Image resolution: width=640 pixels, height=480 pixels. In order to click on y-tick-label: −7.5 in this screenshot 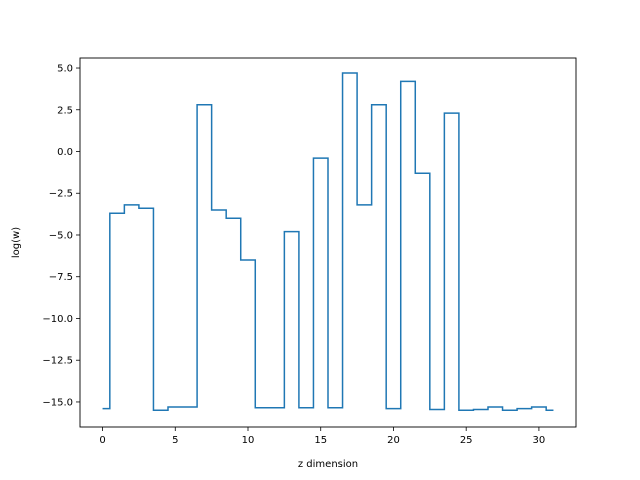, I will do `click(61, 277)`.